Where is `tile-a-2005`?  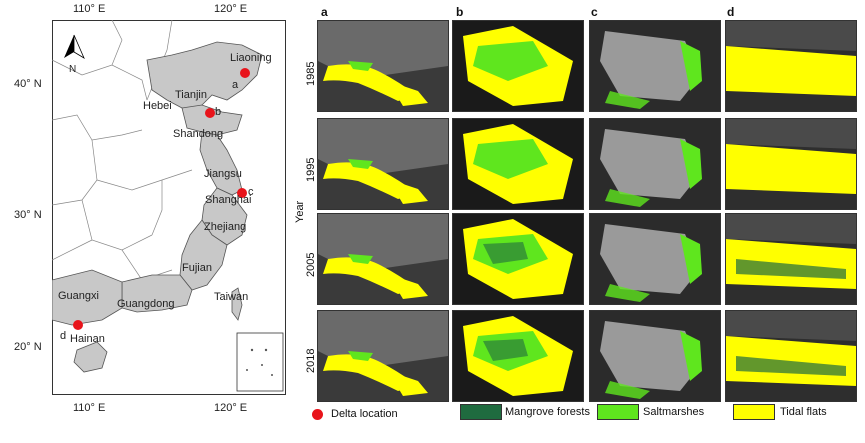
tile-a-2005 is located at coordinates (383, 259).